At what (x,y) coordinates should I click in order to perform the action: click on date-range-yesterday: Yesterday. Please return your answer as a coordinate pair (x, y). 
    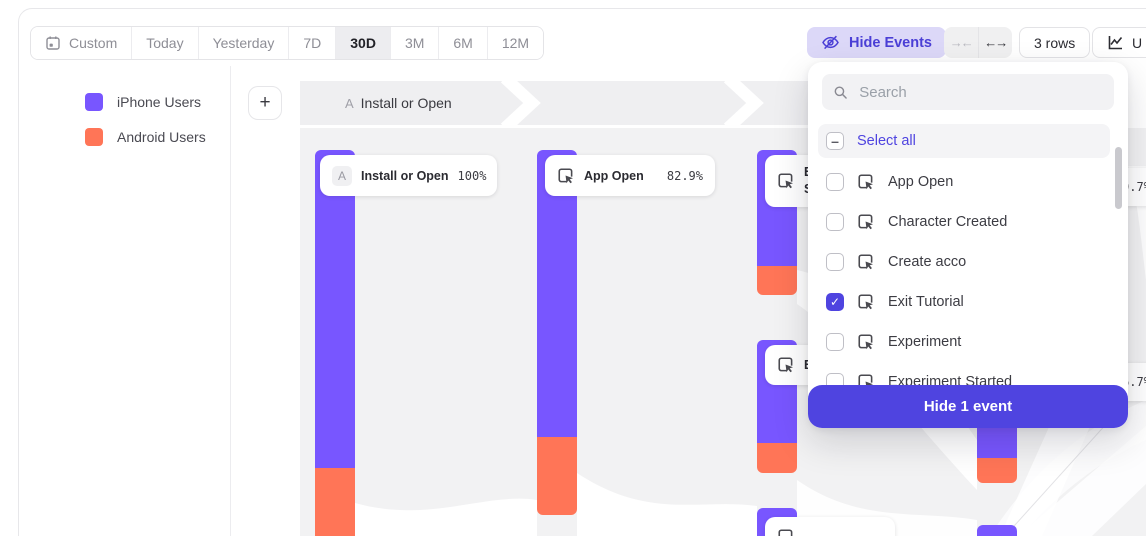
    Looking at the image, I should click on (243, 43).